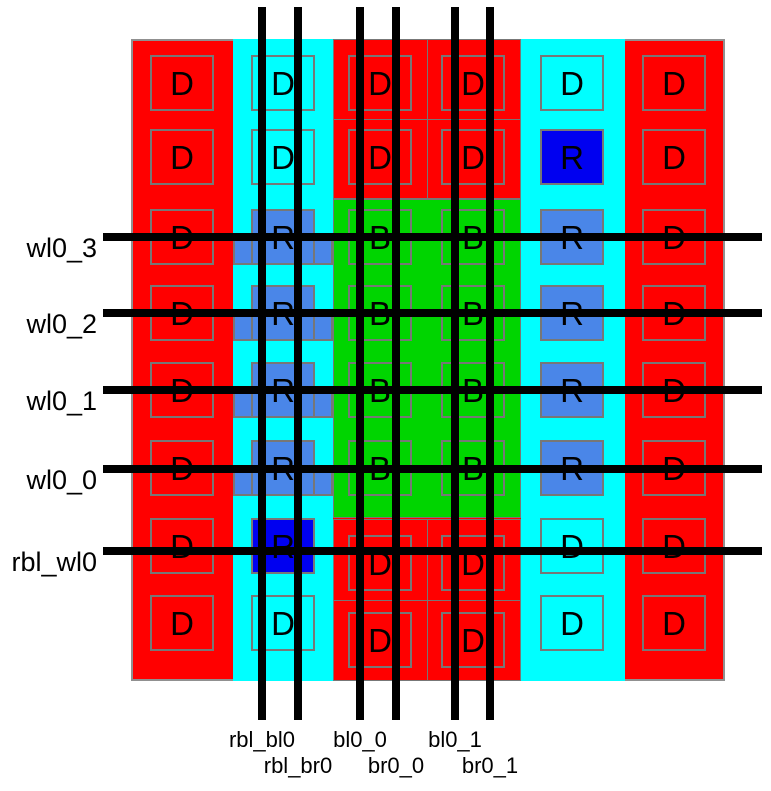  I want to click on d-cell-r6c0: D, so click(182, 546).